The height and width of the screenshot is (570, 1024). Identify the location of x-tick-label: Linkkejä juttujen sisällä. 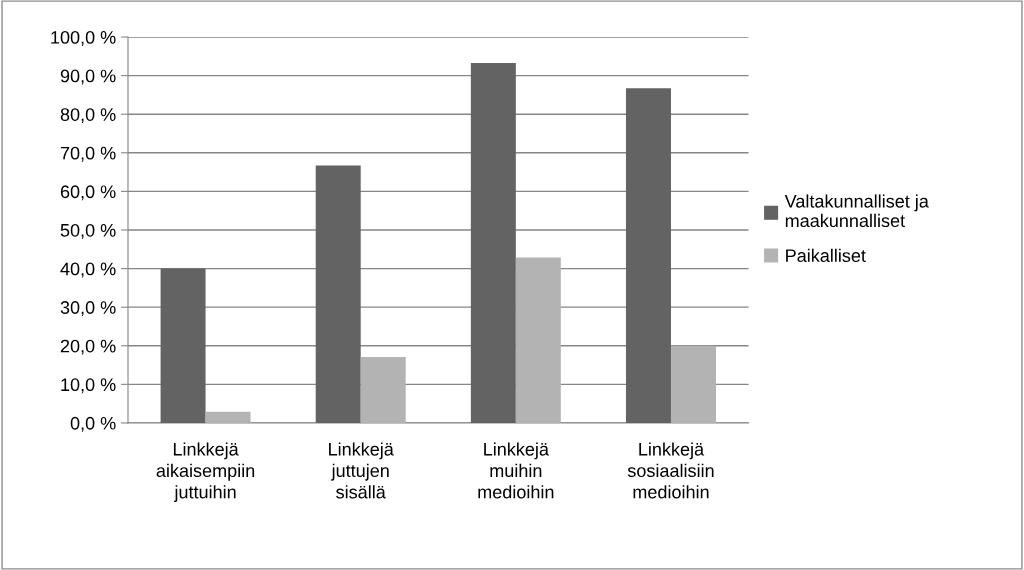
(361, 470).